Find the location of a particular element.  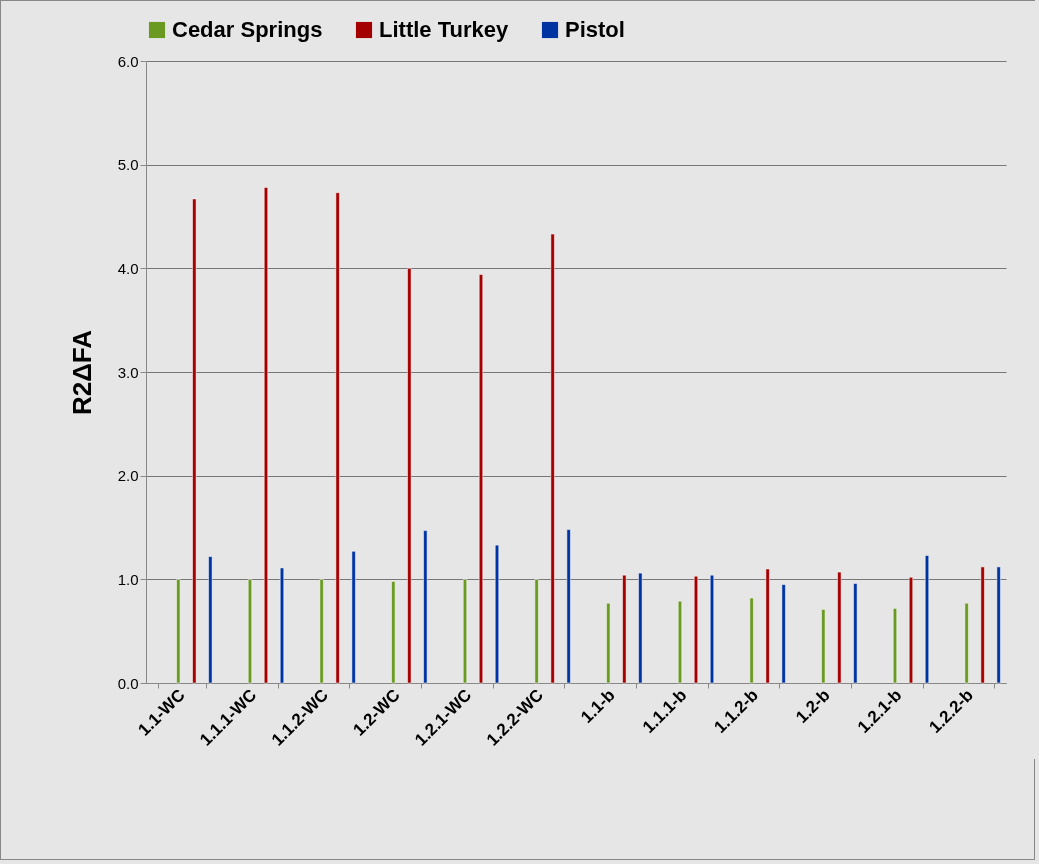

legend-label: Pistol is located at coordinates (595, 29).